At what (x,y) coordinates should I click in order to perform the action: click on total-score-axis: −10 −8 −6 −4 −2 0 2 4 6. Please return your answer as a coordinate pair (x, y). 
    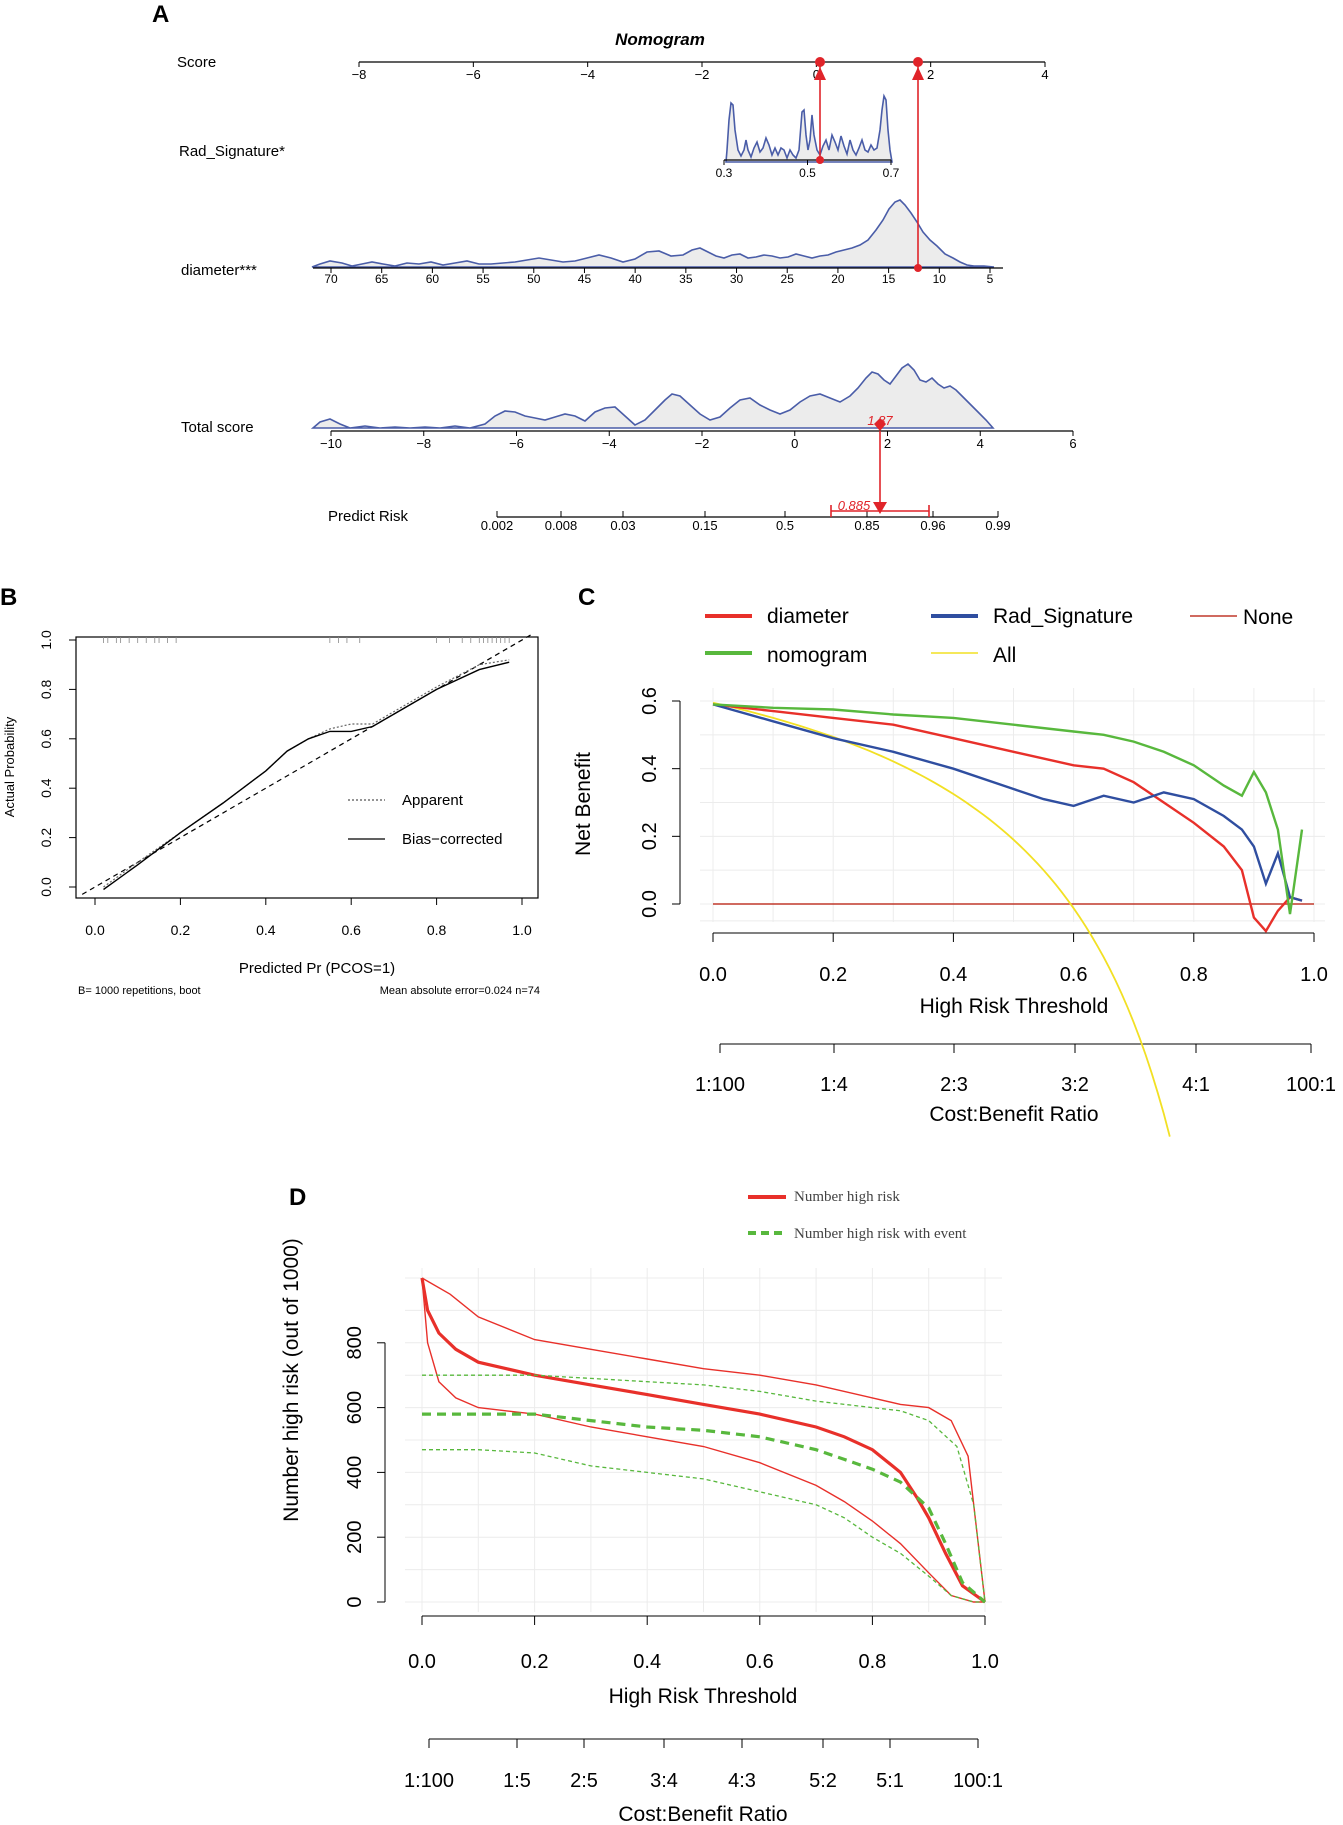
    Looking at the image, I should click on (698, 440).